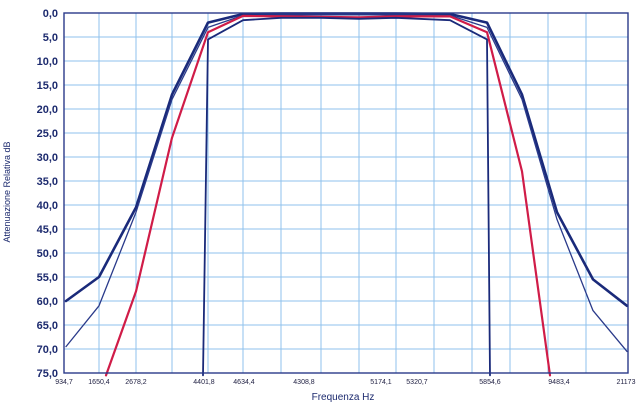 Image resolution: width=637 pixels, height=408 pixels. I want to click on y-tick-label: 20,0, so click(47, 110).